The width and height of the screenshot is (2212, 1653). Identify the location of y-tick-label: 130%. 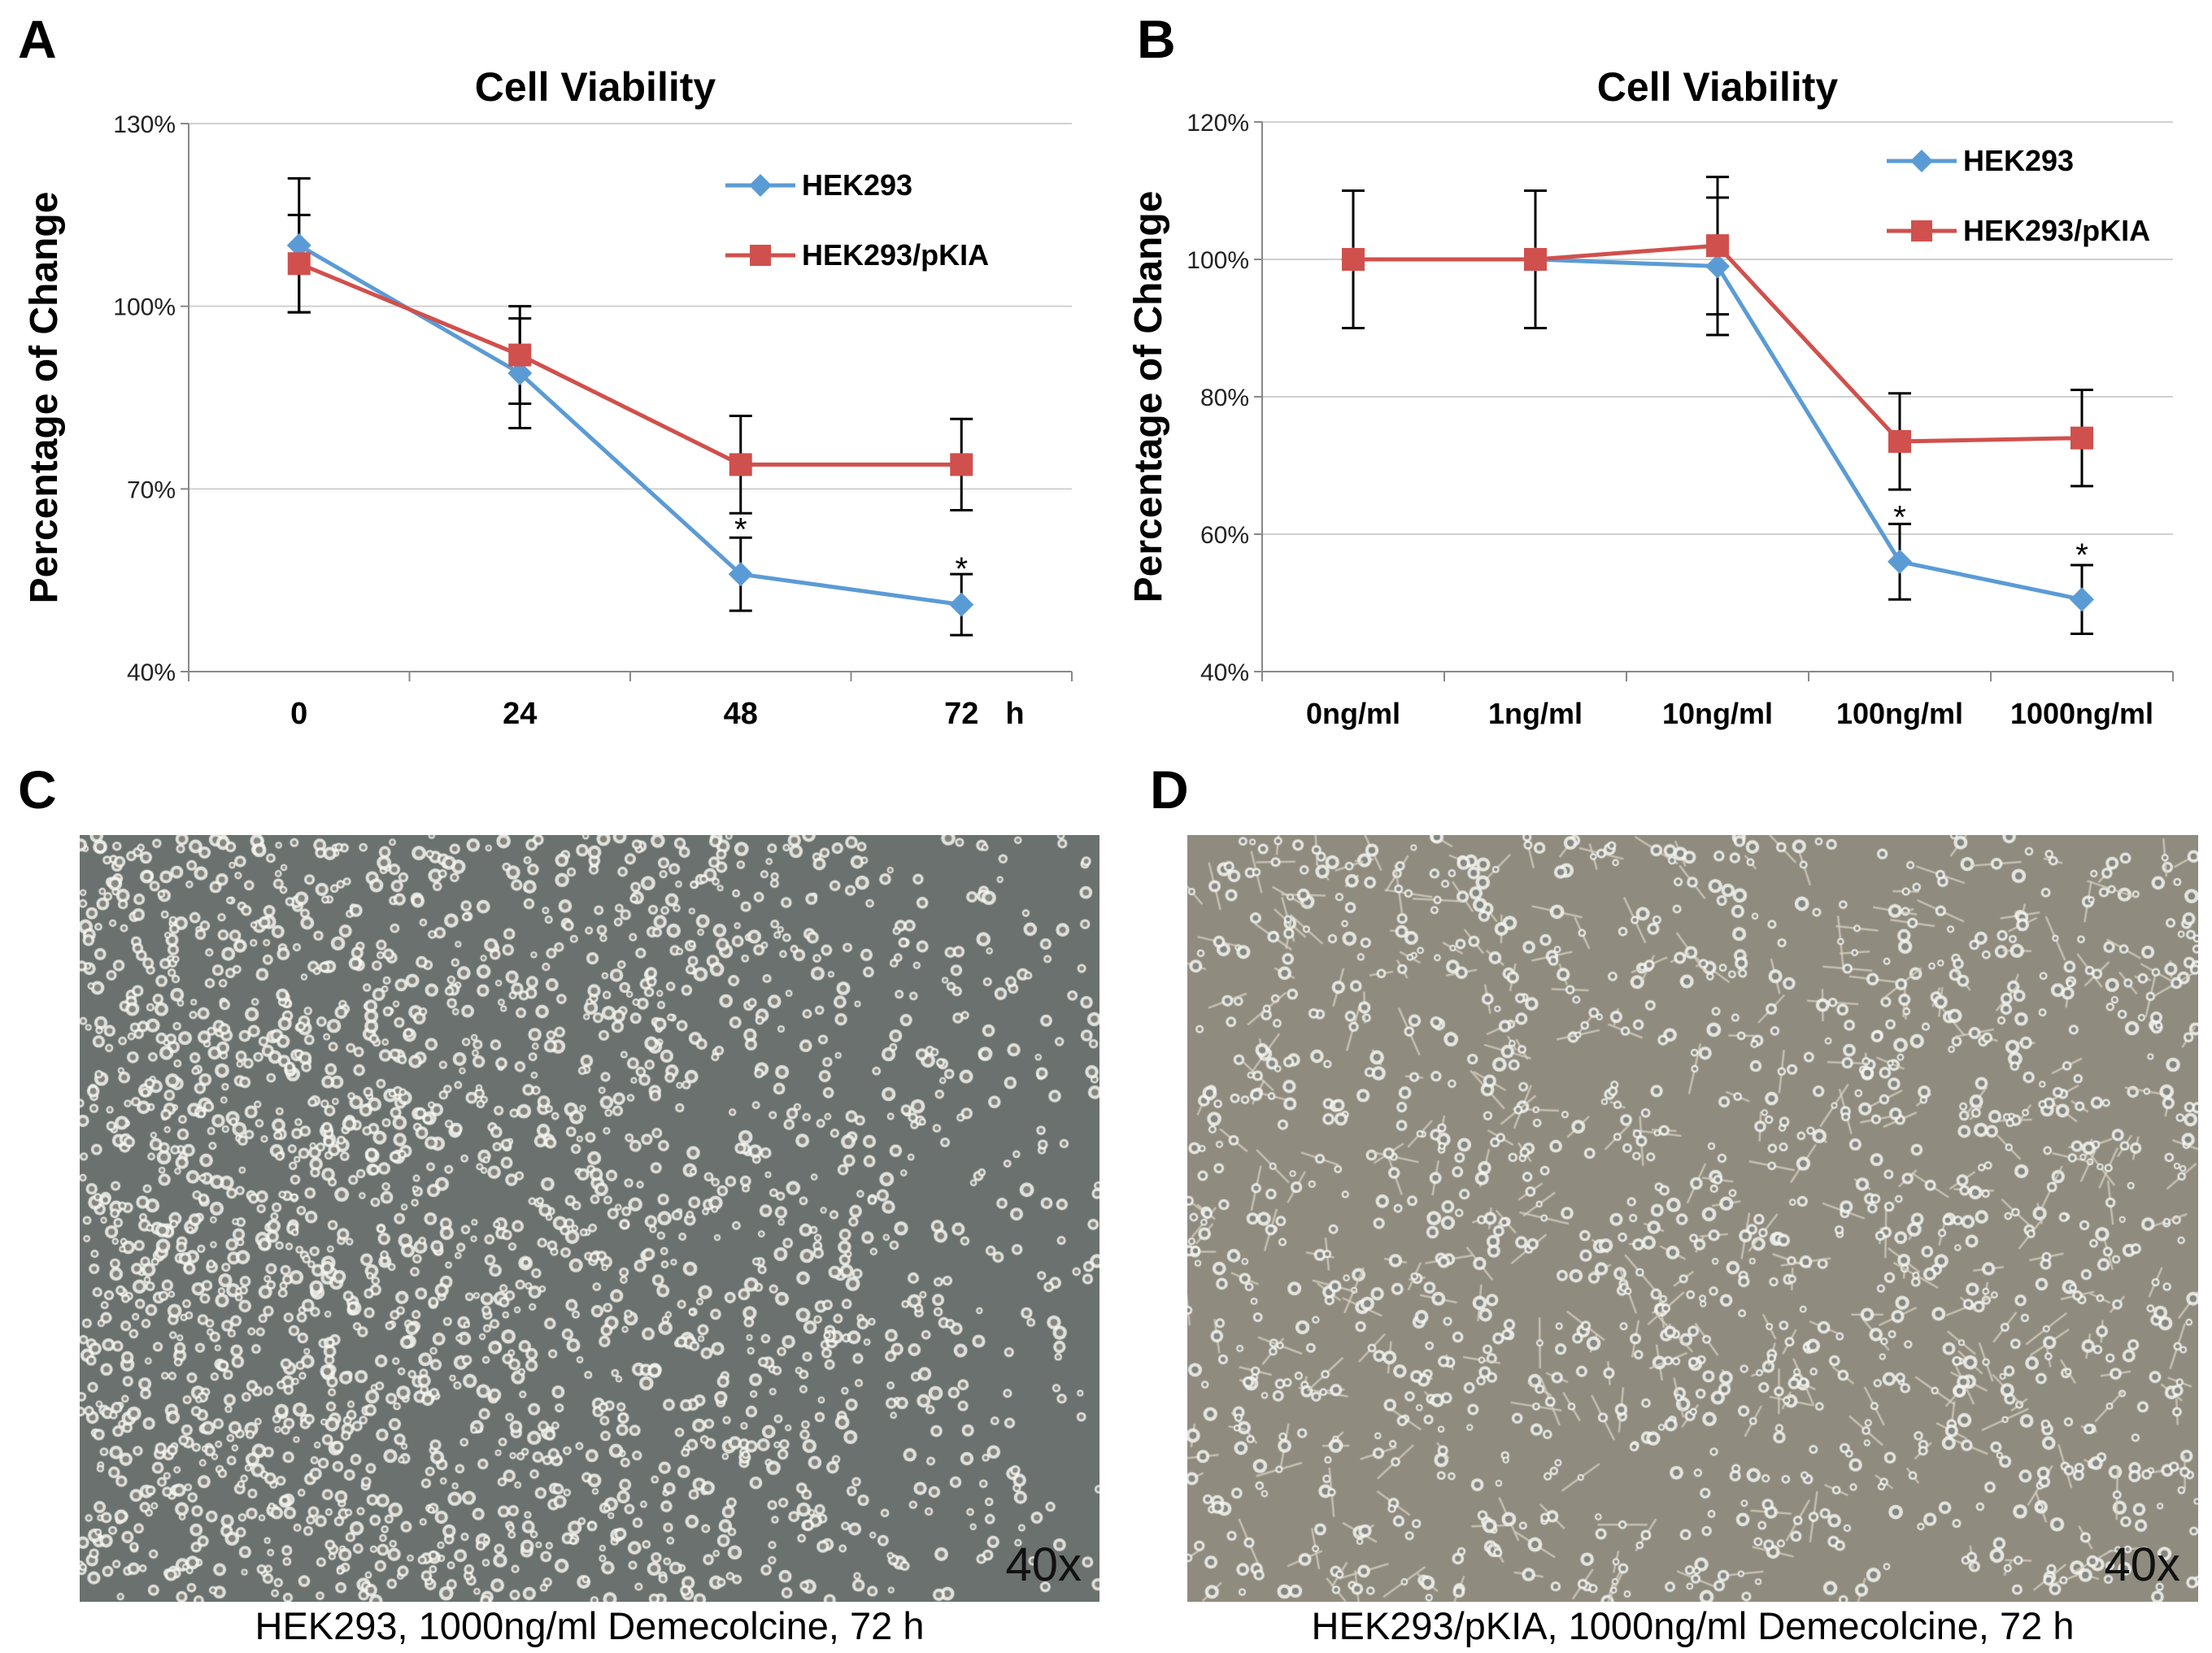
(144, 124).